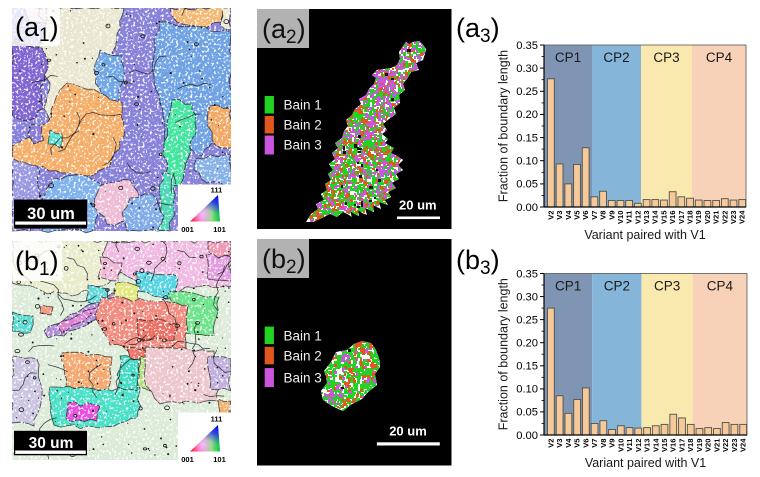 The height and width of the screenshot is (477, 760). Describe the element at coordinates (284, 261) in the screenshot. I see `svg-text: (b2)` at that location.